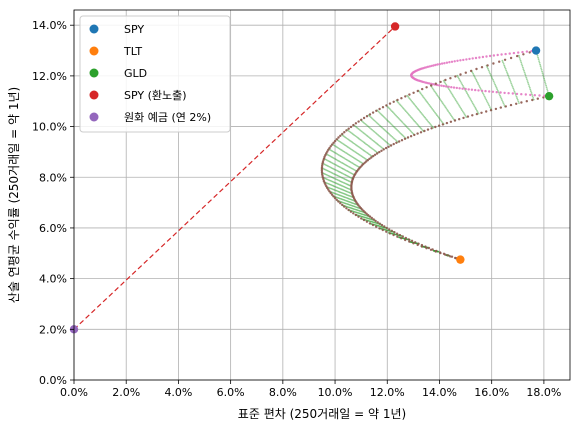 Image resolution: width=579 pixels, height=431 pixels. I want to click on legend: SPY TLT GLD SPY (환노출) 원화 예금 (연 2%), so click(155, 74).